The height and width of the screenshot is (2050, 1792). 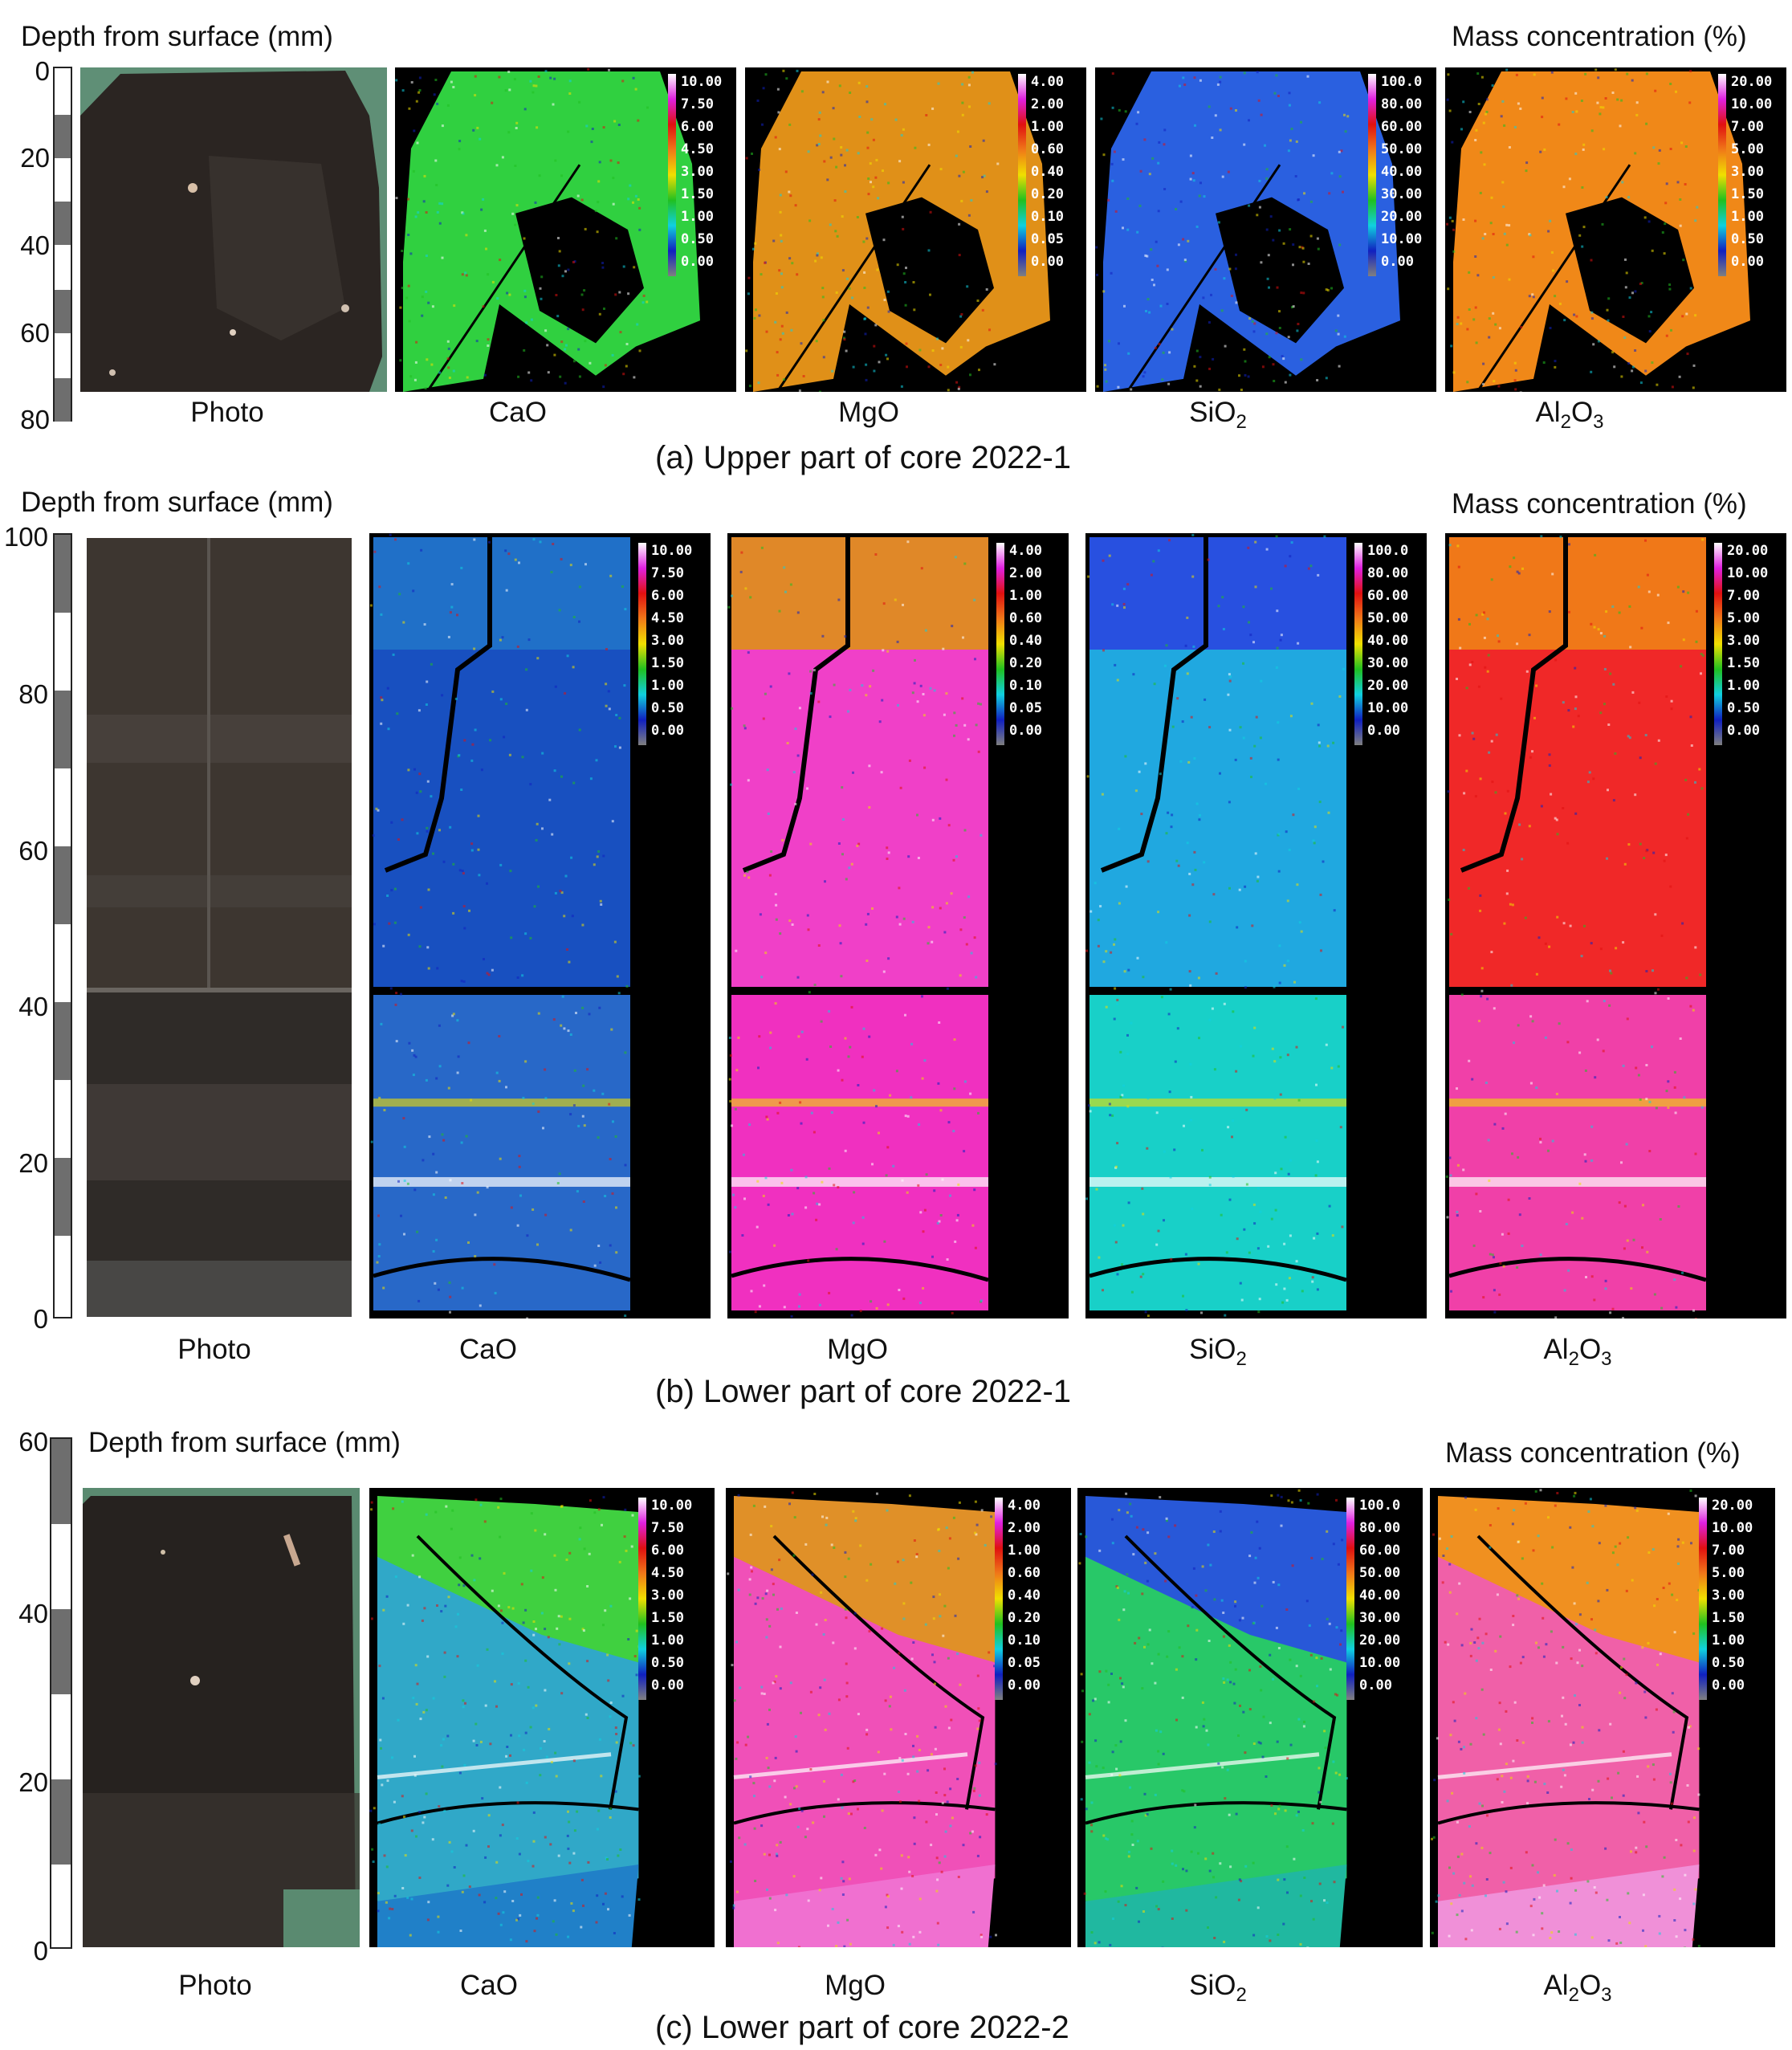 What do you see at coordinates (540, 925) in the screenshot?
I see `element-map-cao-b` at bounding box center [540, 925].